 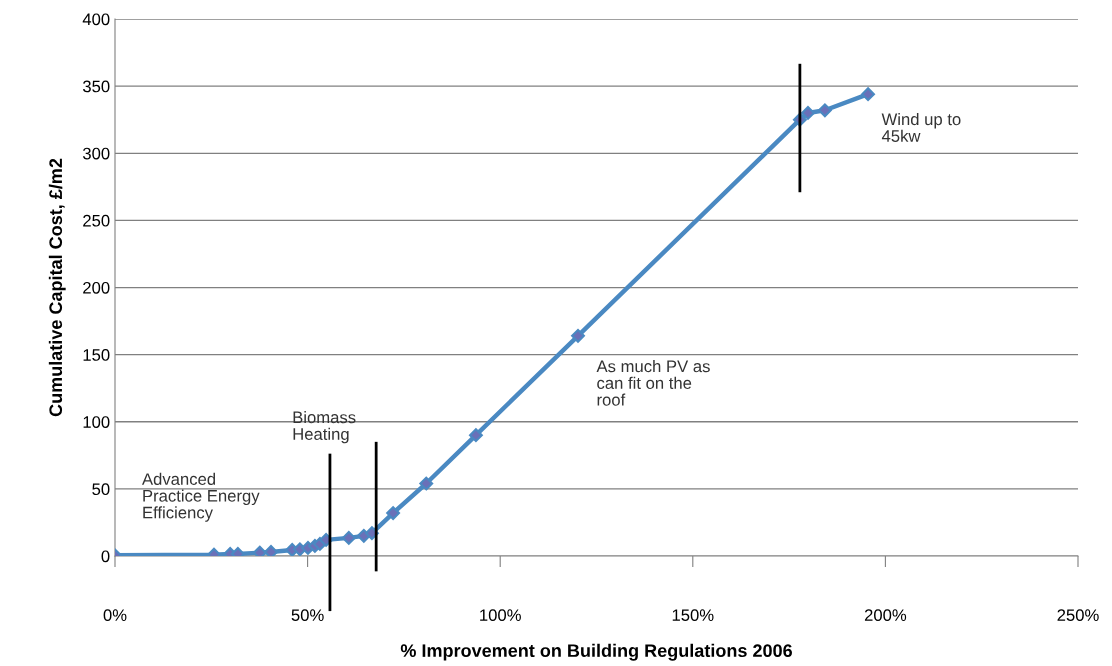 I want to click on annotation: Biomass Heating, so click(x=324, y=427).